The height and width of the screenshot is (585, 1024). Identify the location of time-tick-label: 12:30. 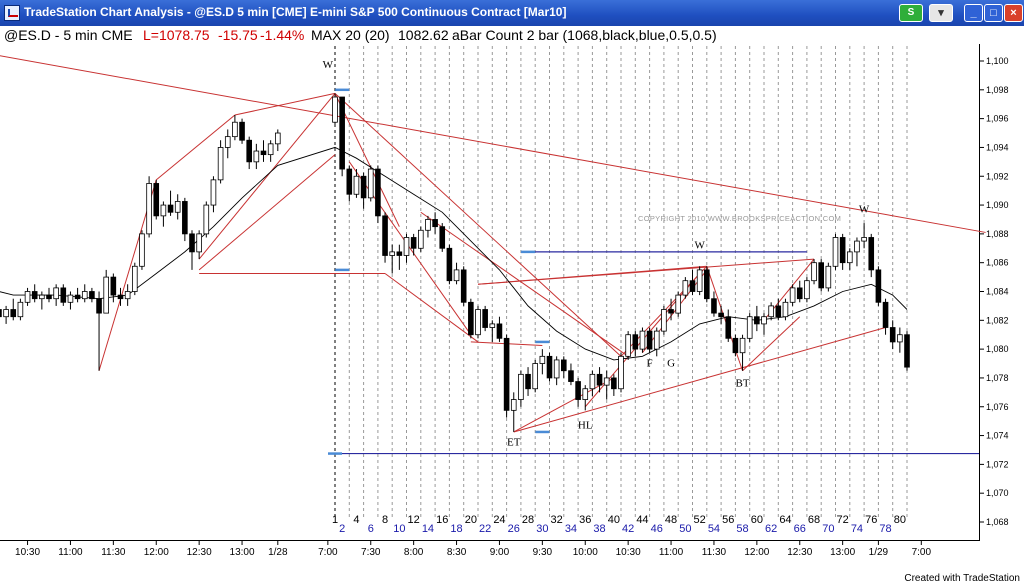
(199, 552).